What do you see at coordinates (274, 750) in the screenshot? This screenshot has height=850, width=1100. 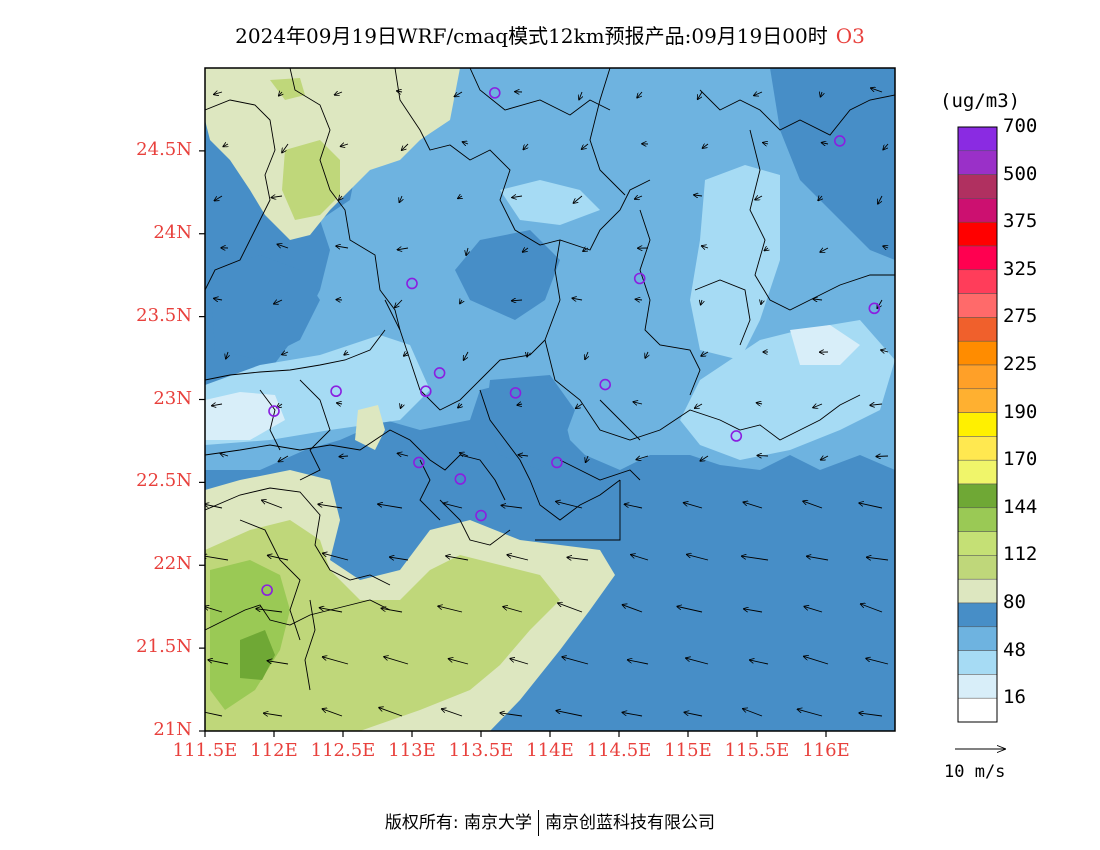 I see `lon-tick-label: 112E` at bounding box center [274, 750].